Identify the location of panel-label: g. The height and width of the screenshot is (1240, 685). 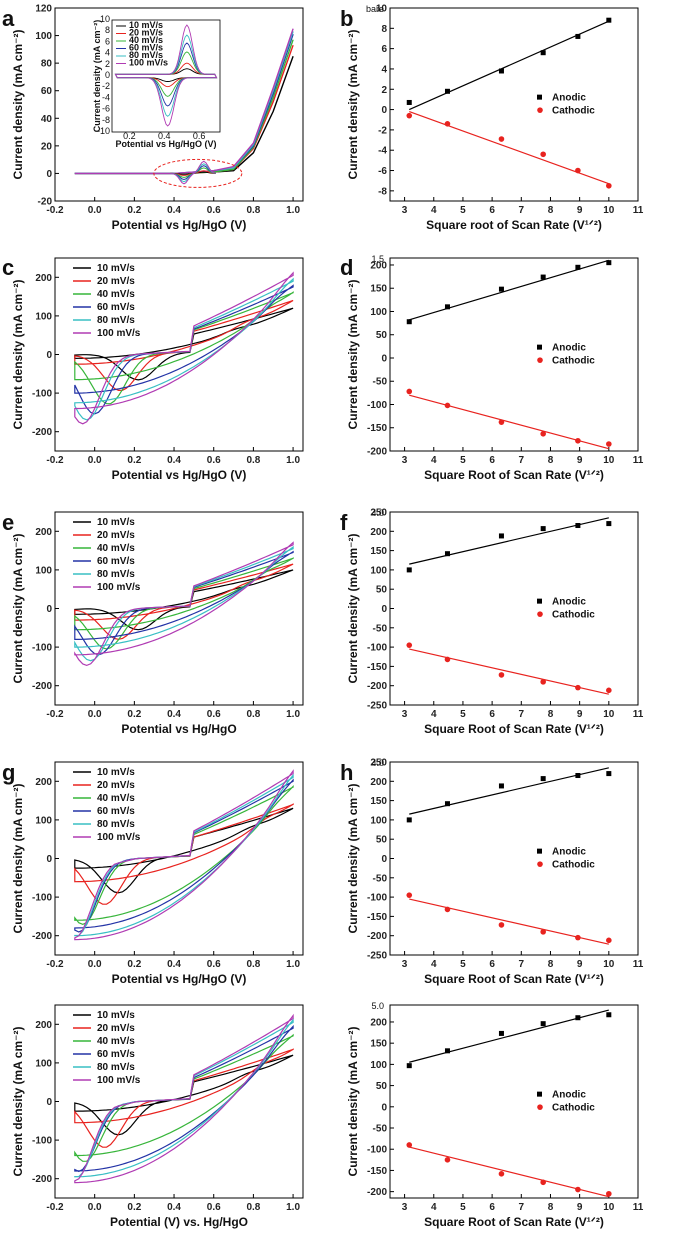
(8, 772).